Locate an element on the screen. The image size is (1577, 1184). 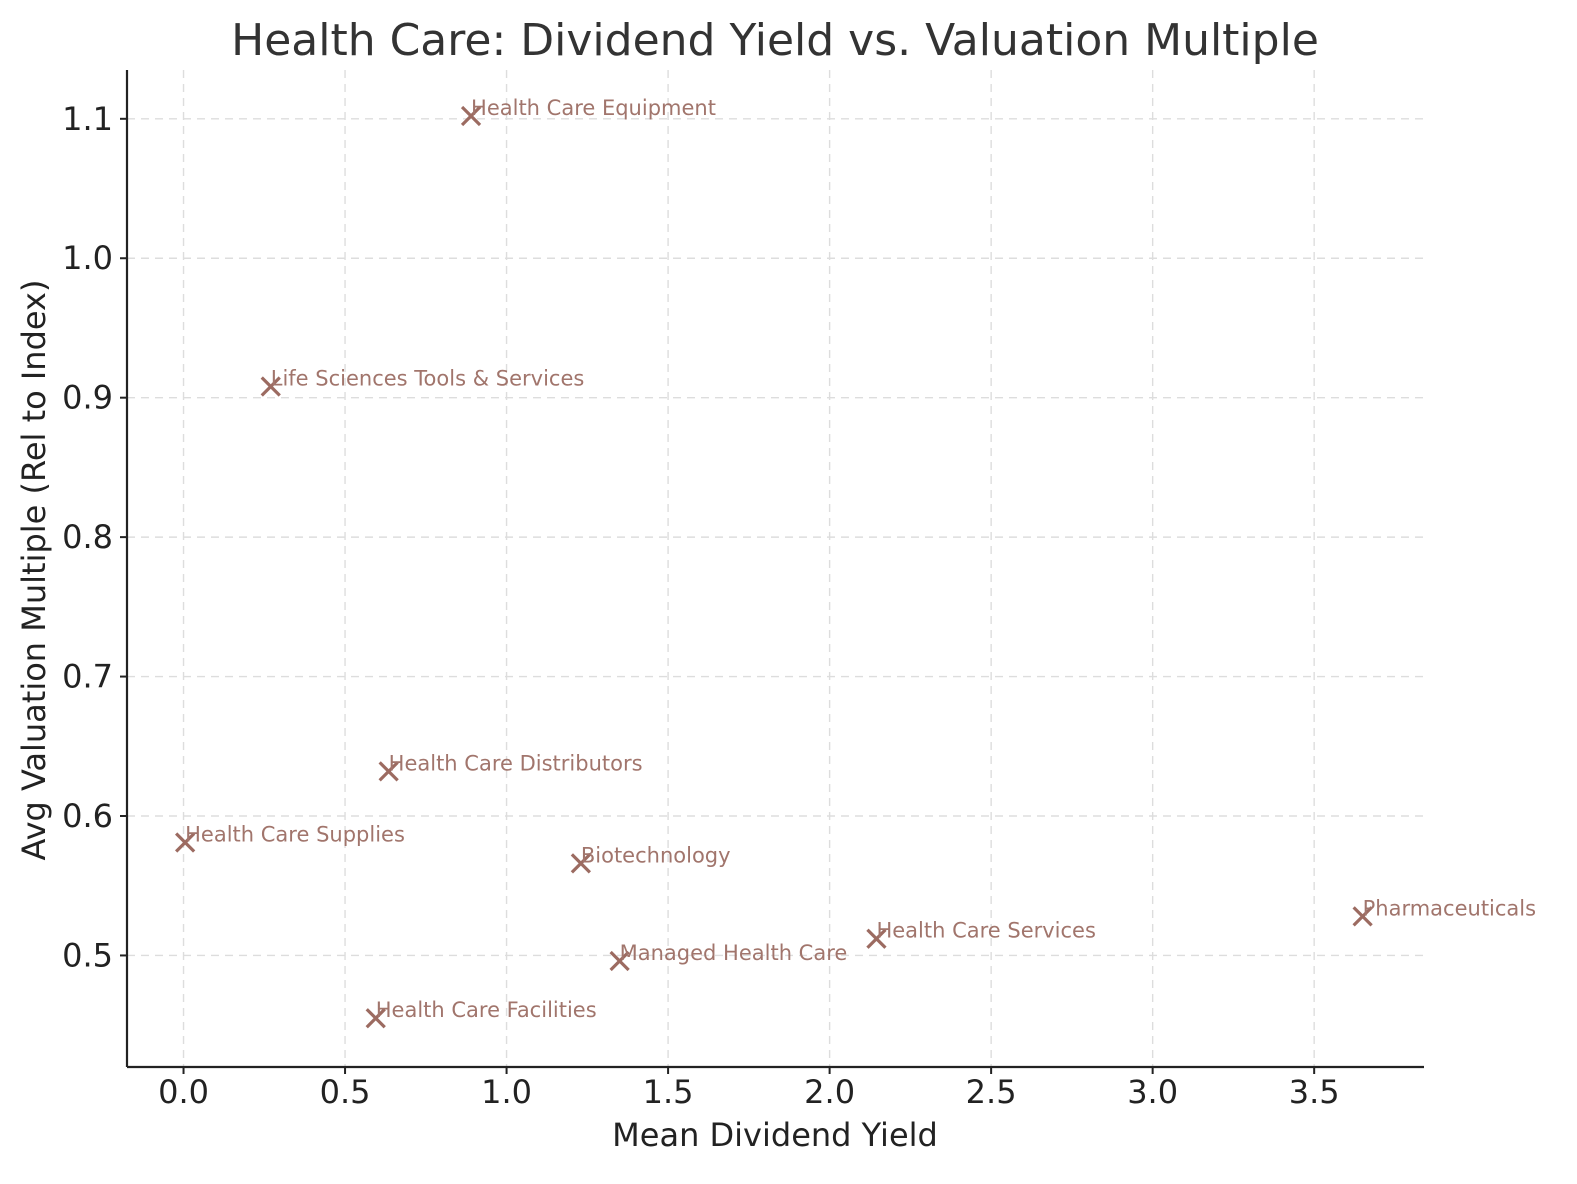
y-axis-label: Avg Valuation Multiple (Rel to Index) is located at coordinates (34, 570).